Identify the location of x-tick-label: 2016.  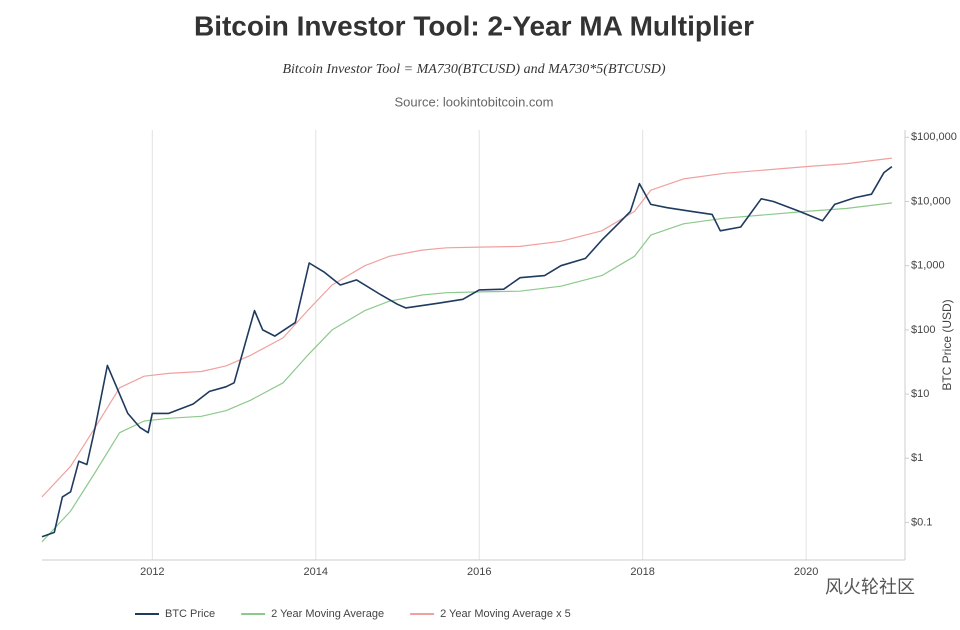
(479, 572).